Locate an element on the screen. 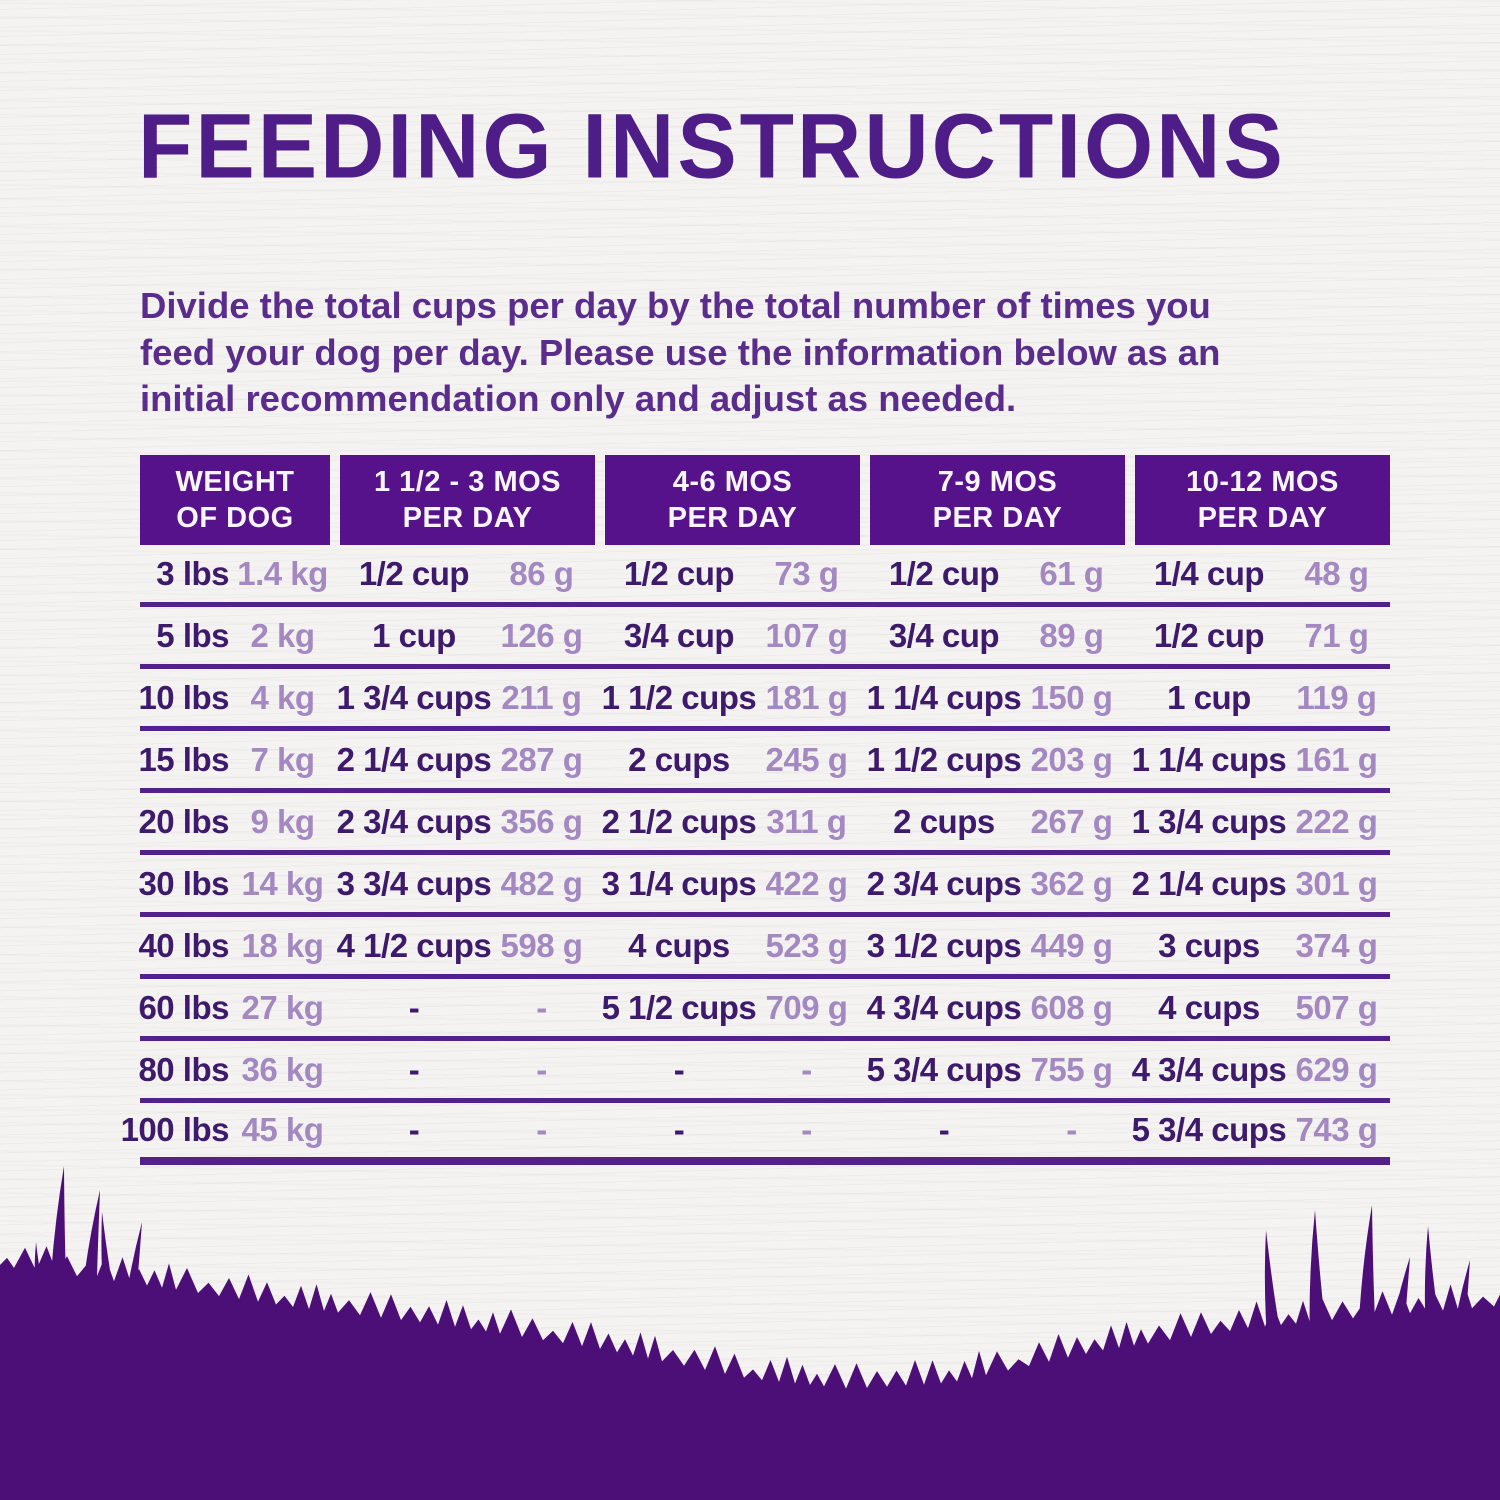  header-line: 7-9 MOS is located at coordinates (997, 482).